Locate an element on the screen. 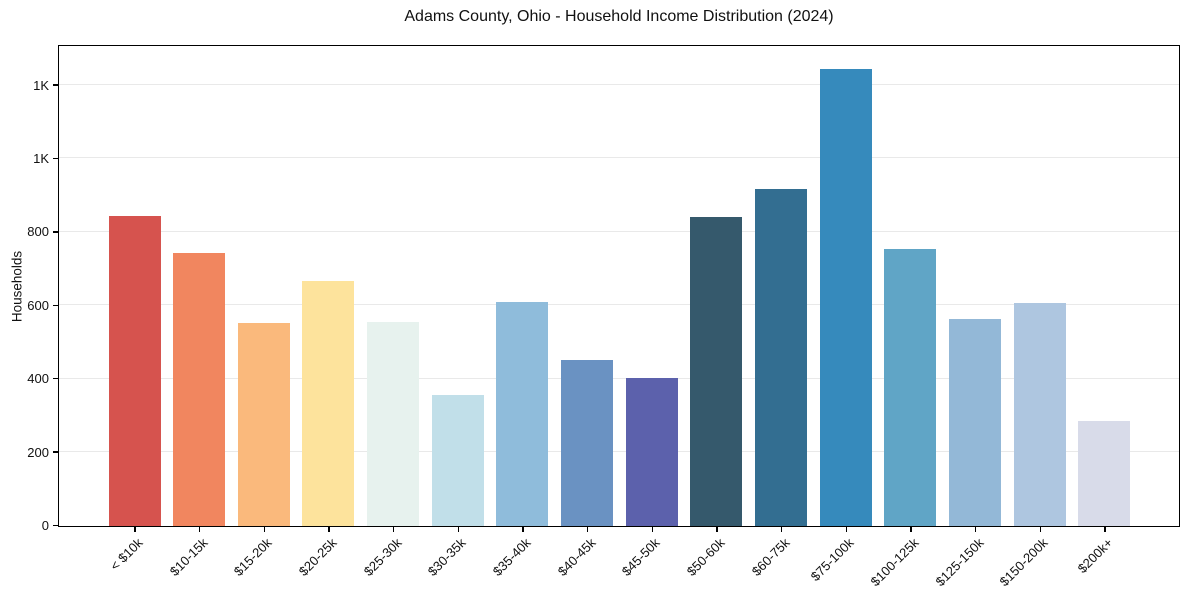  bar-$150-200k is located at coordinates (1039, 414).